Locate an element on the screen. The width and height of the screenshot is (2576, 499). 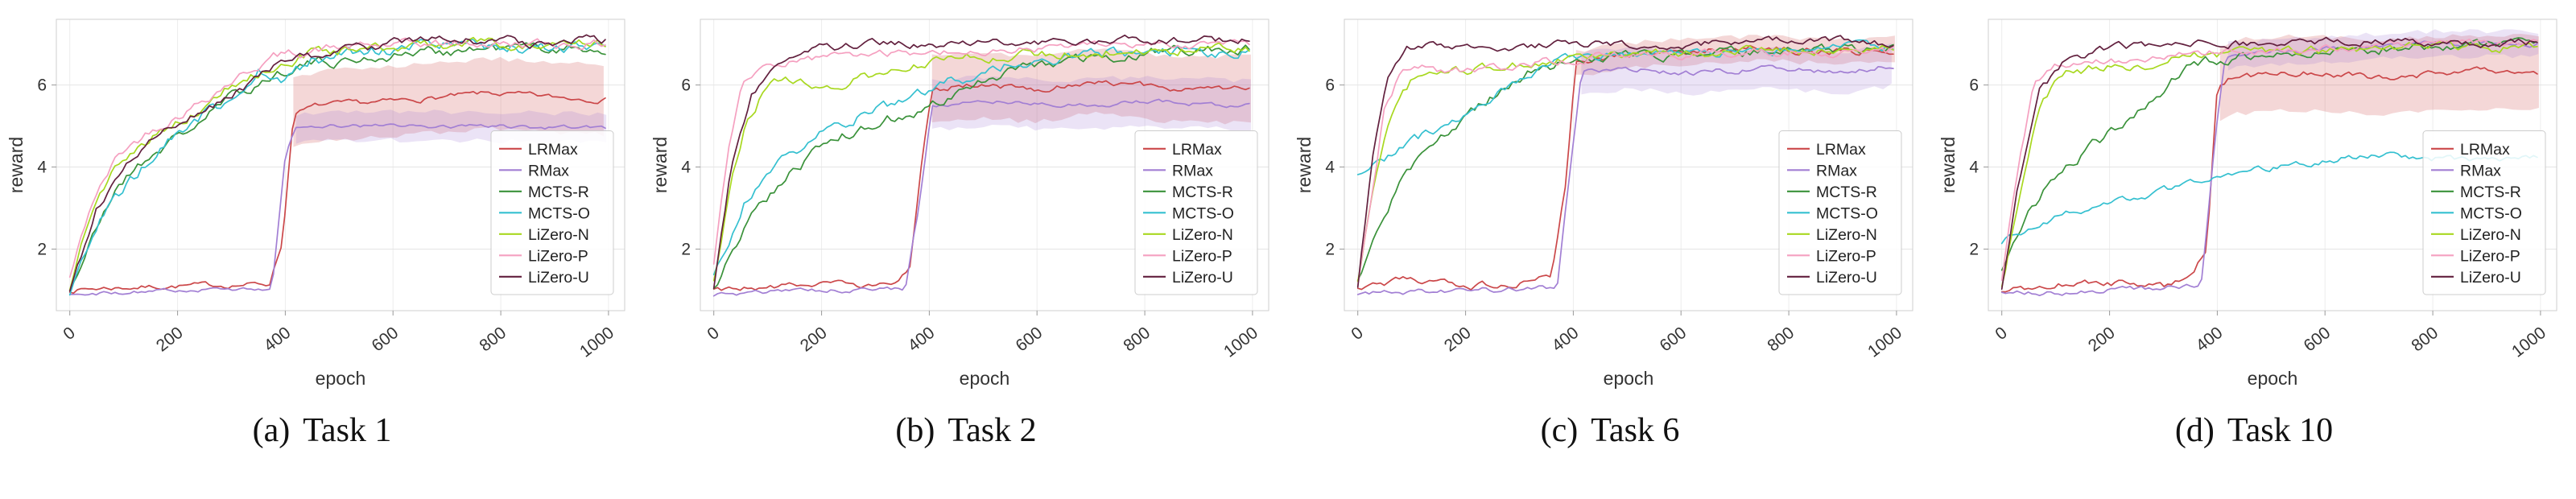
caption-title: Task 1 is located at coordinates (347, 430).